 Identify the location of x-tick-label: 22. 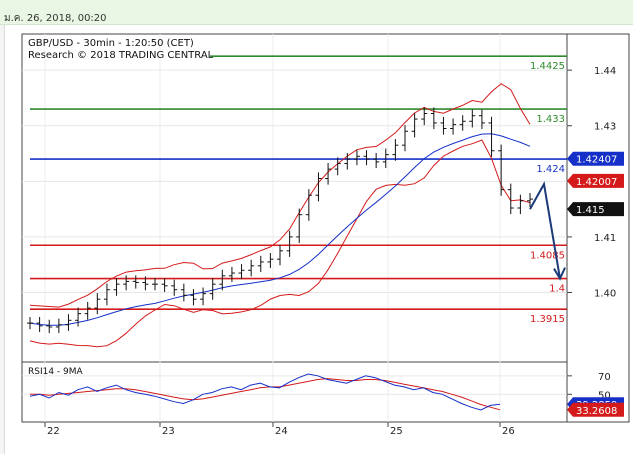
(53, 431).